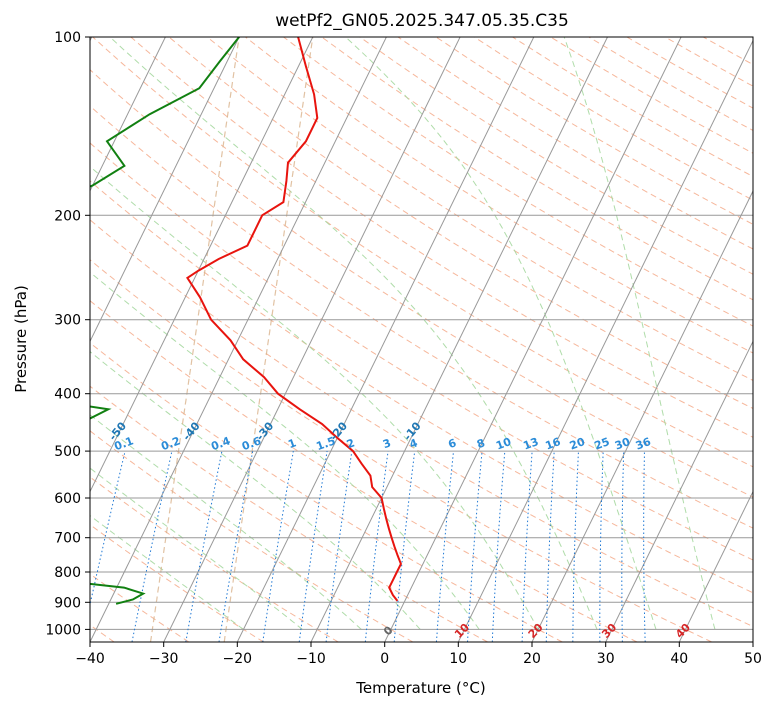 This screenshot has width=775, height=708. I want to click on mixing-ratio-label: 36, so click(643, 444).